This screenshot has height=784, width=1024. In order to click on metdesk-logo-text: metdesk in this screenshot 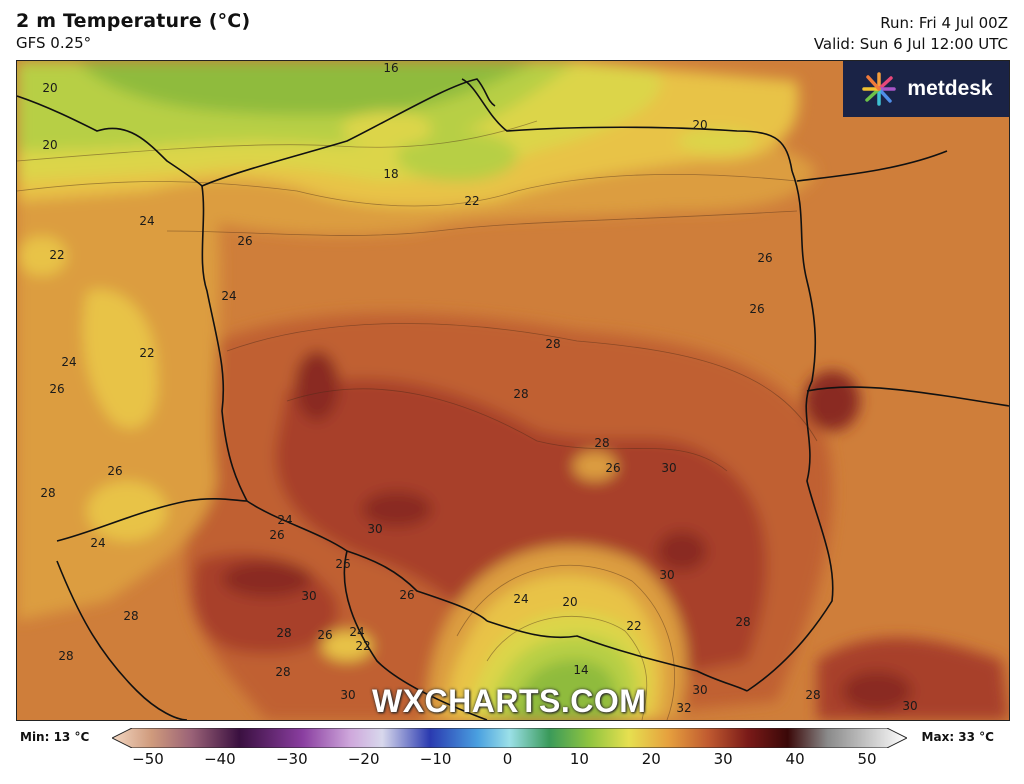, I will do `click(950, 88)`.